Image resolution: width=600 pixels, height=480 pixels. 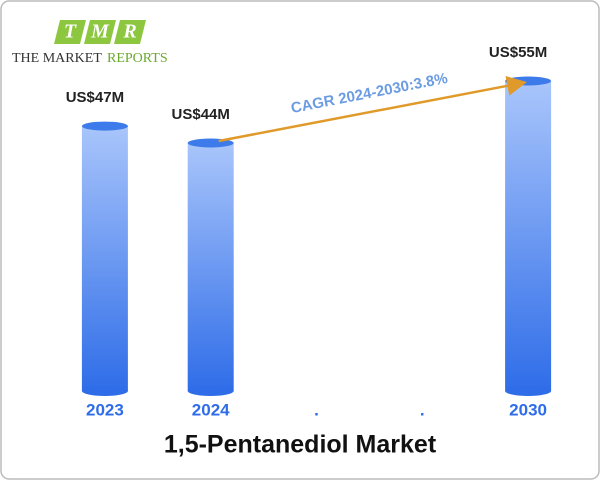 I want to click on cagr-arrow, so click(x=373, y=109).